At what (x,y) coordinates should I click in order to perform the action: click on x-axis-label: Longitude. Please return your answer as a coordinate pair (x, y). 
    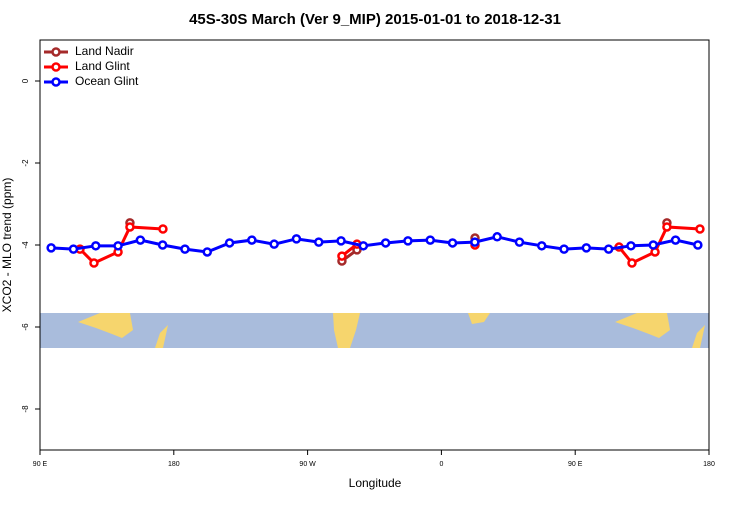
    Looking at the image, I should click on (375, 483).